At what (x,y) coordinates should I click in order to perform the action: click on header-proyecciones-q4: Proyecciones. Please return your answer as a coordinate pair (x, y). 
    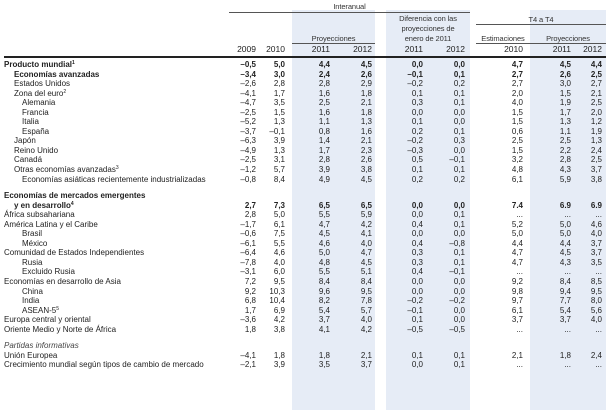
    Looking at the image, I should click on (568, 38).